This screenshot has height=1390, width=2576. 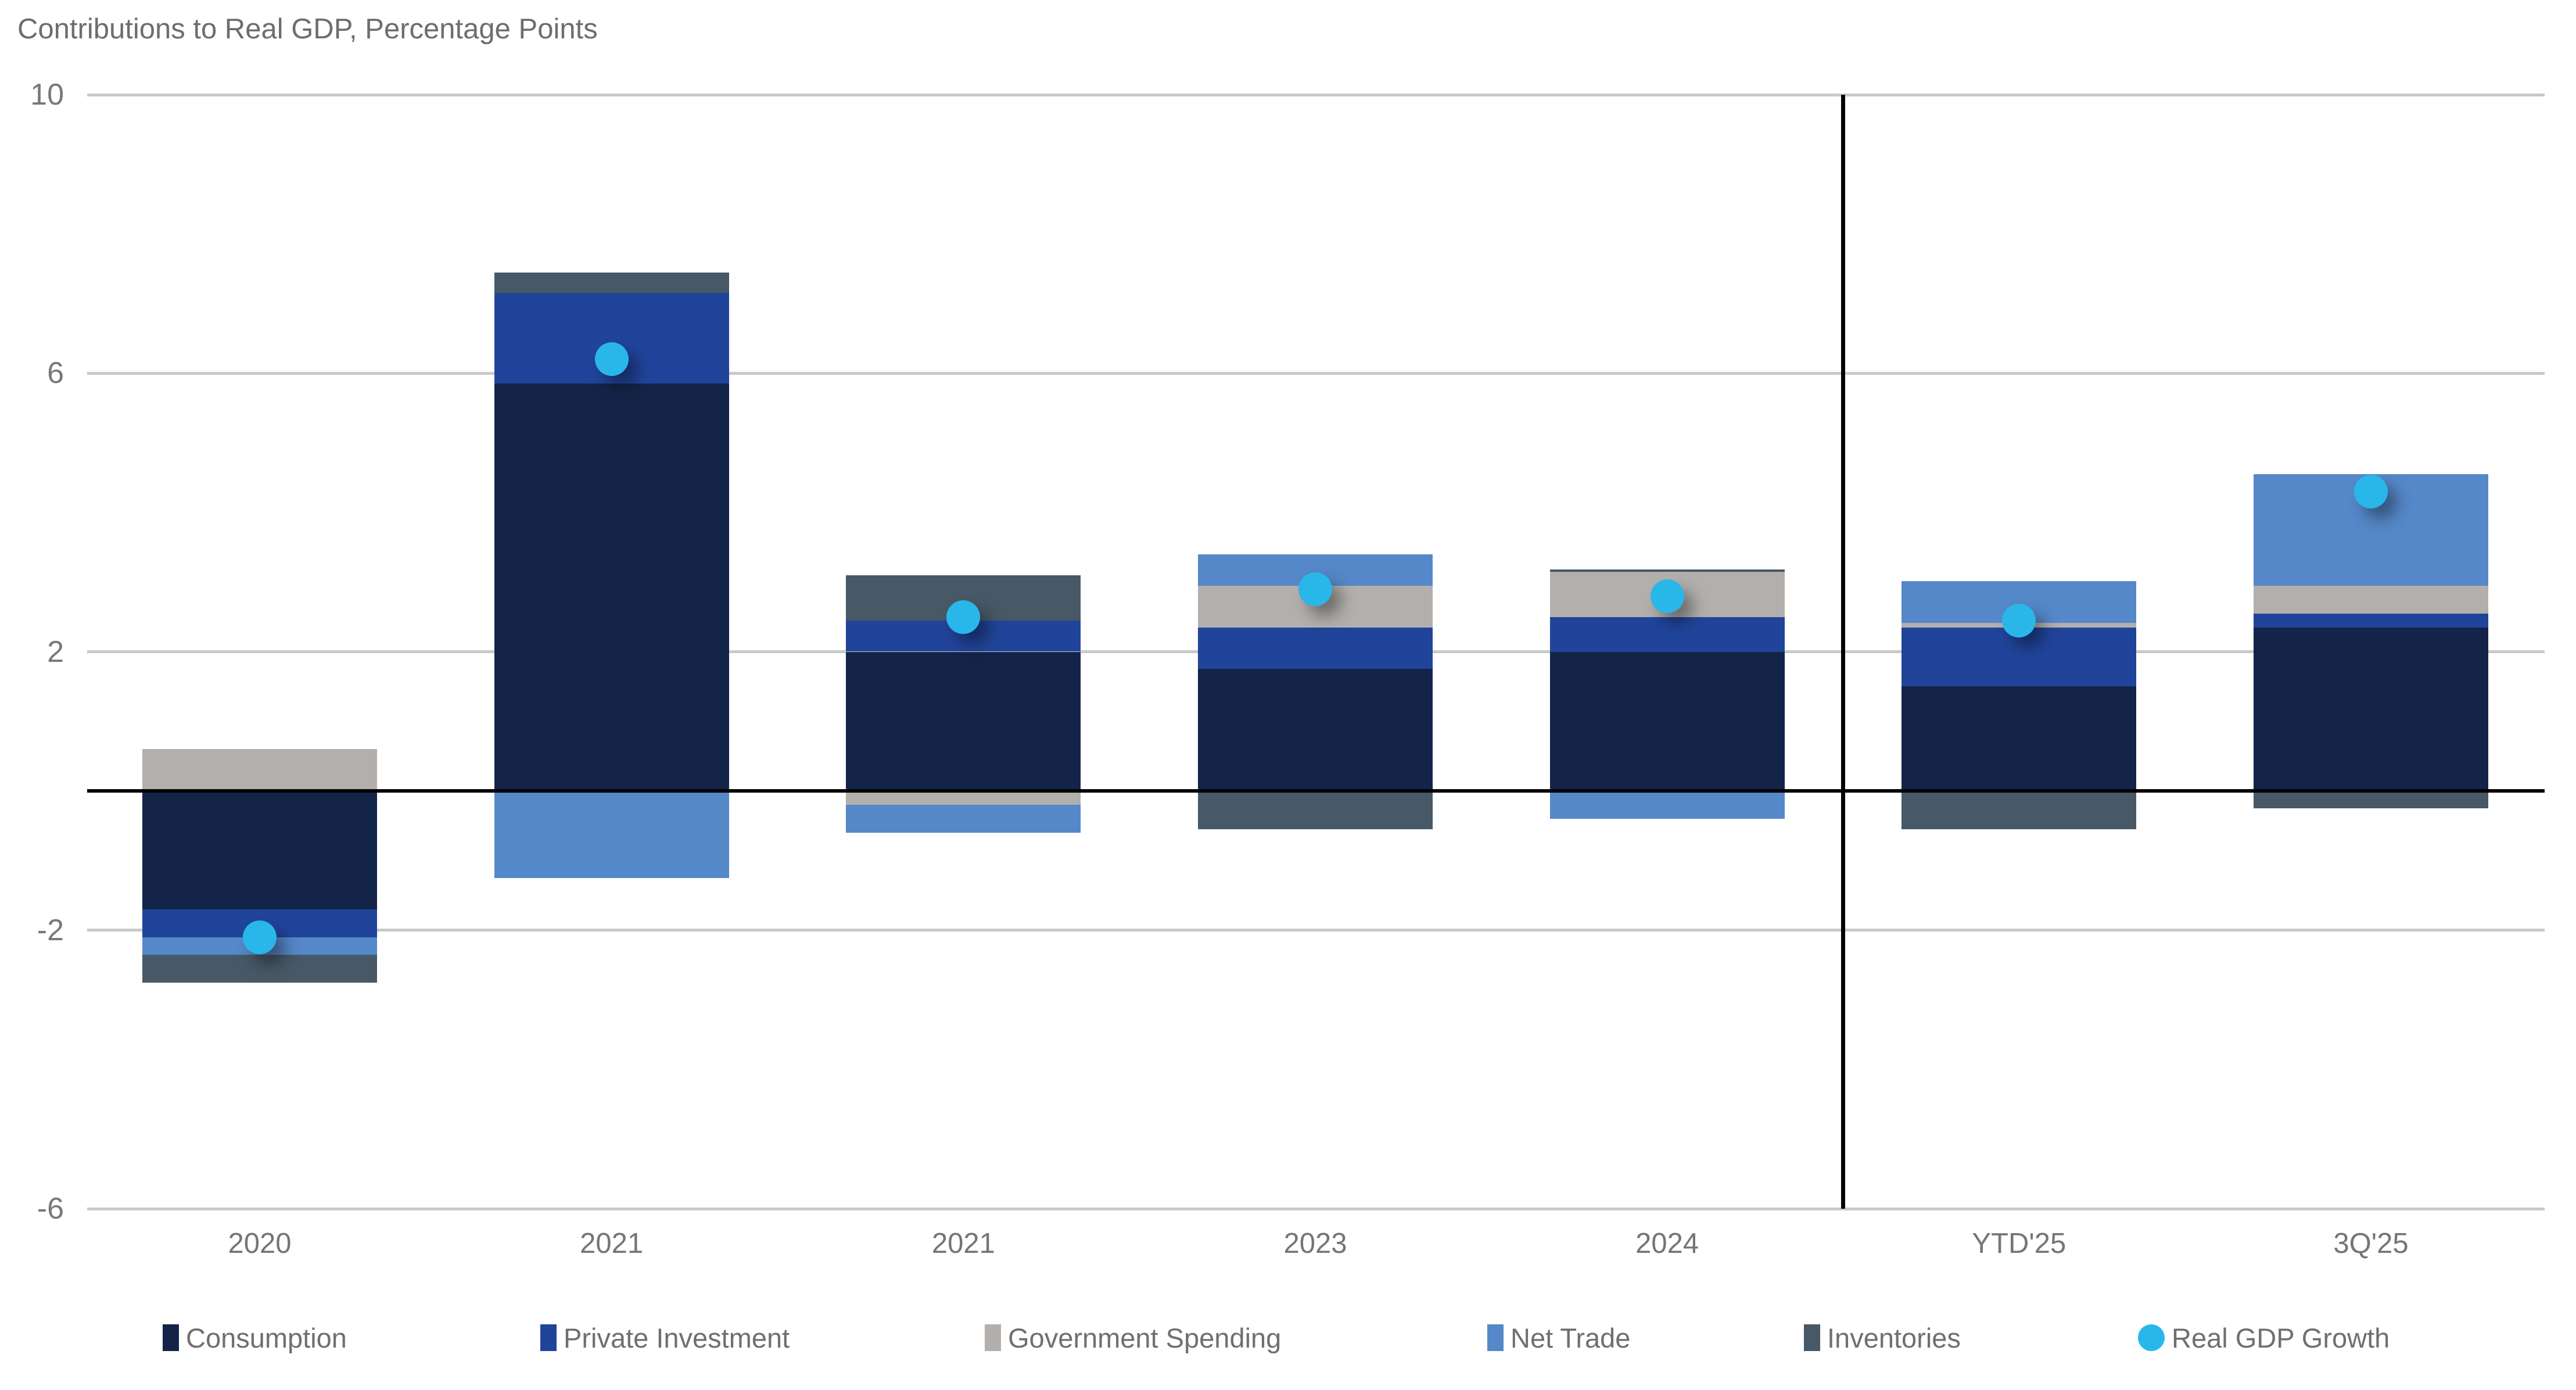 I want to click on zero-axis-line, so click(x=1316, y=791).